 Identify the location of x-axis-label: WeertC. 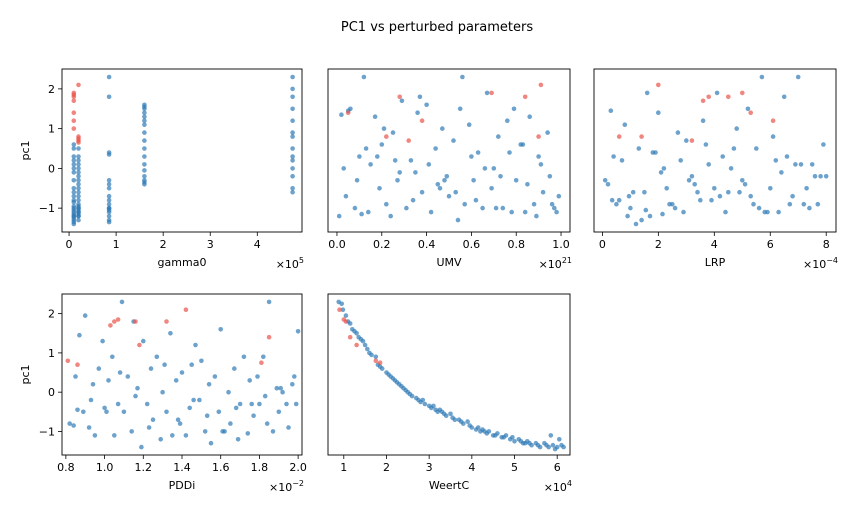
(449, 485).